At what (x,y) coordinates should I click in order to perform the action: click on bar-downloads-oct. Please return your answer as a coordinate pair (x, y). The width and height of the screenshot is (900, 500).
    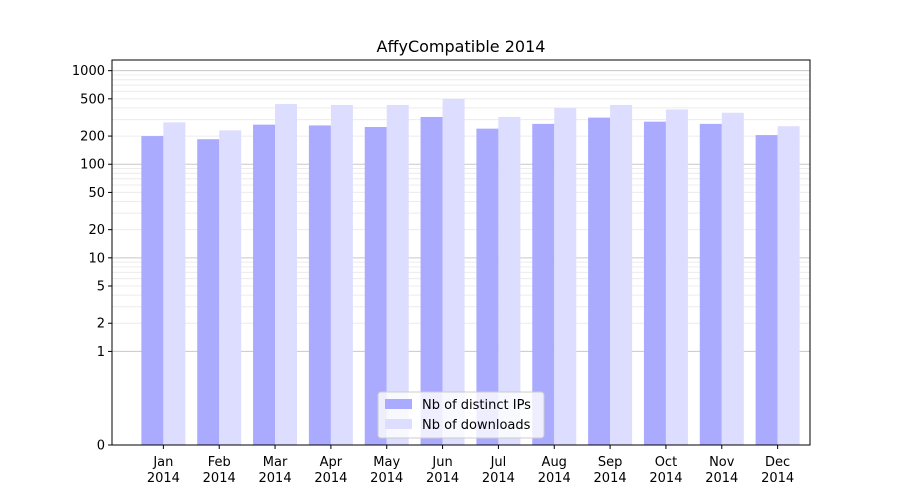
    Looking at the image, I should click on (676, 277).